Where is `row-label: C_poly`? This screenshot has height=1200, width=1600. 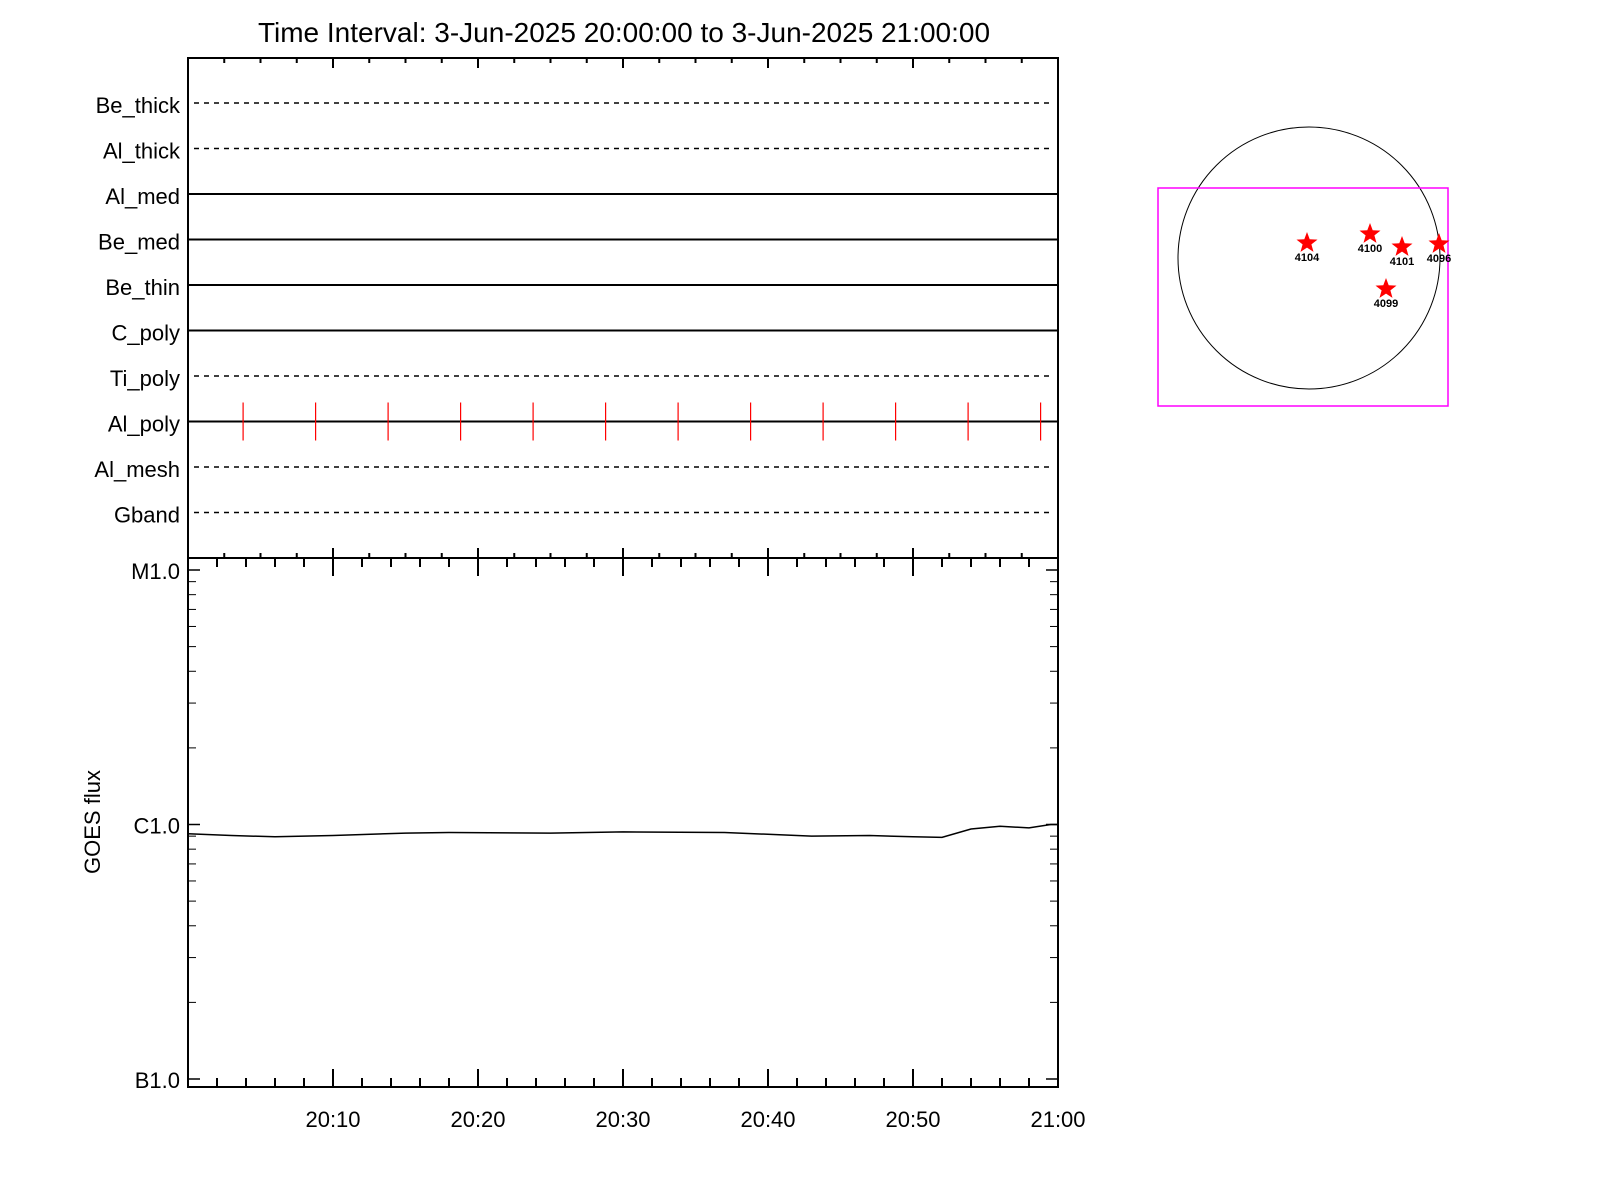
row-label: C_poly is located at coordinates (146, 333).